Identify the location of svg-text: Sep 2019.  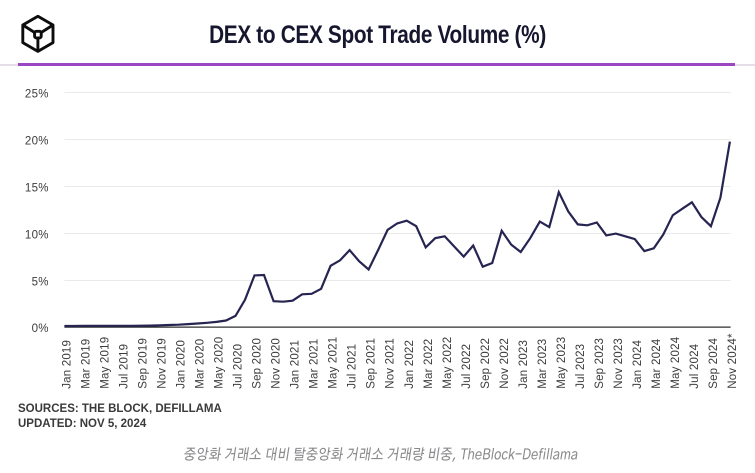
(144, 363).